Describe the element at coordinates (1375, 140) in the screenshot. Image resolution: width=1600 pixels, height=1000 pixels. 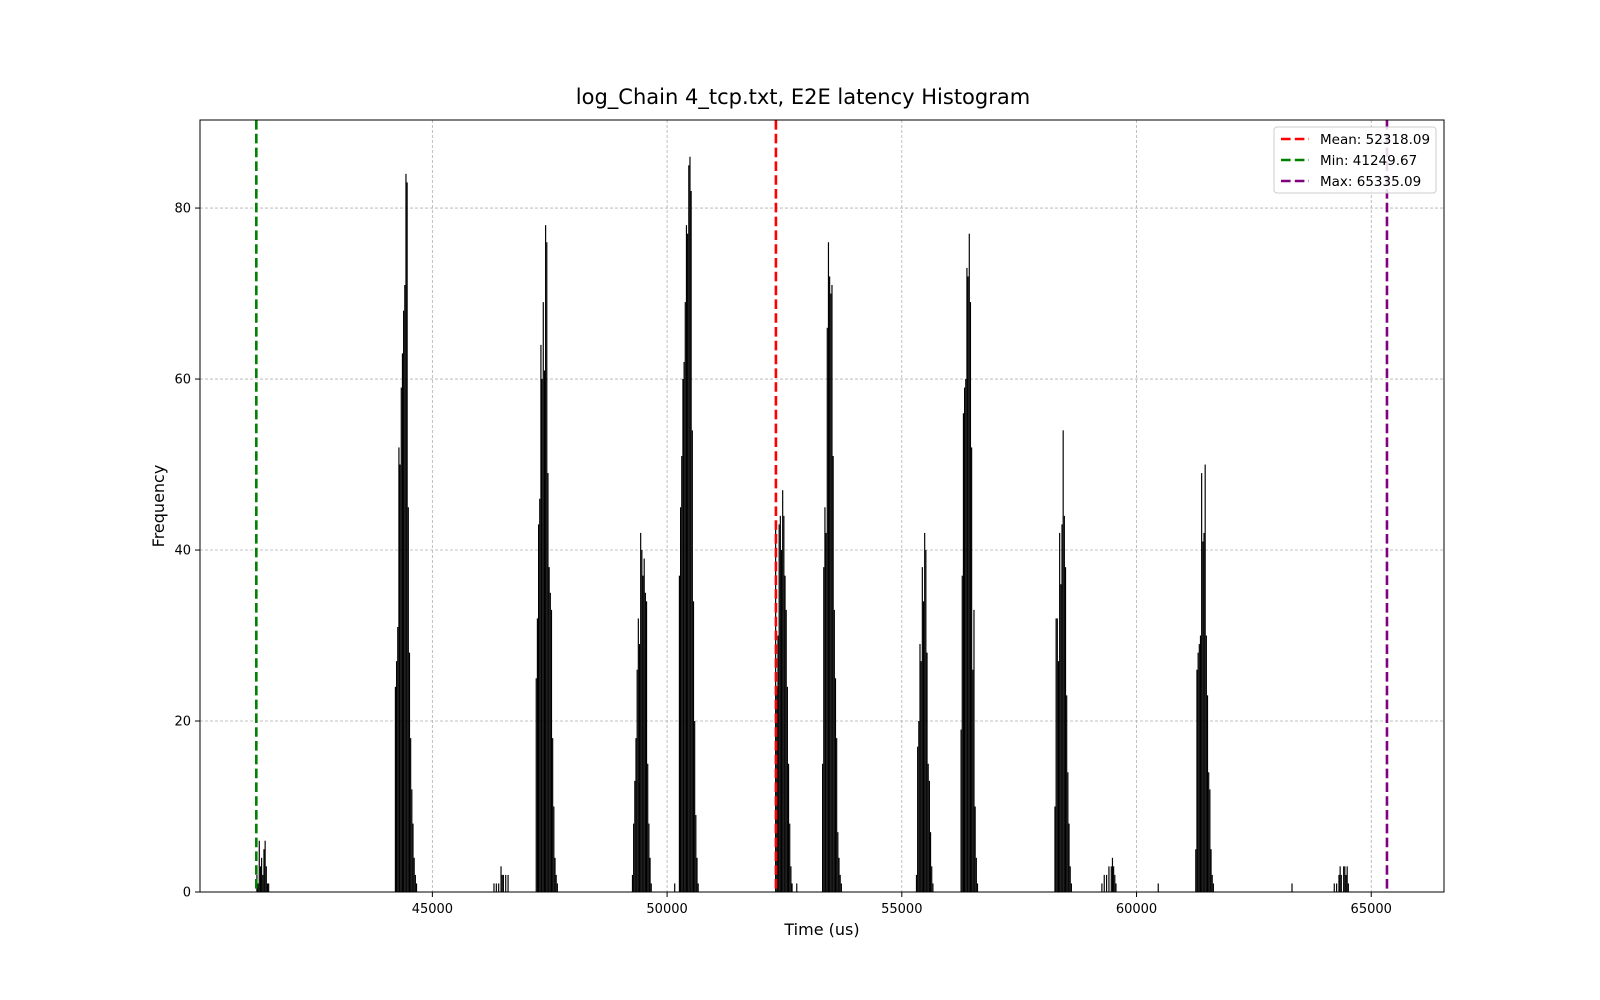
I see `legend-label: Mean: 52318.09` at that location.